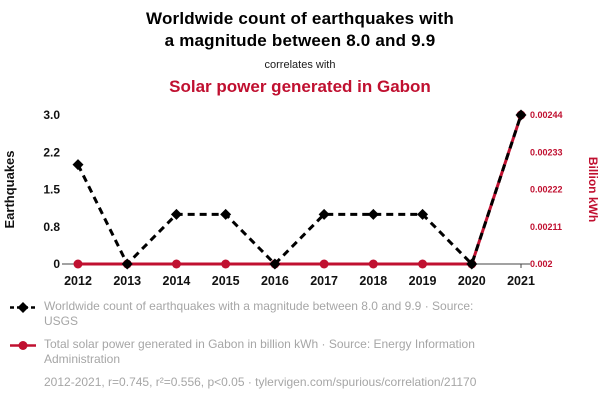  What do you see at coordinates (546, 115) in the screenshot?
I see `right-tick-label: 0.00244` at bounding box center [546, 115].